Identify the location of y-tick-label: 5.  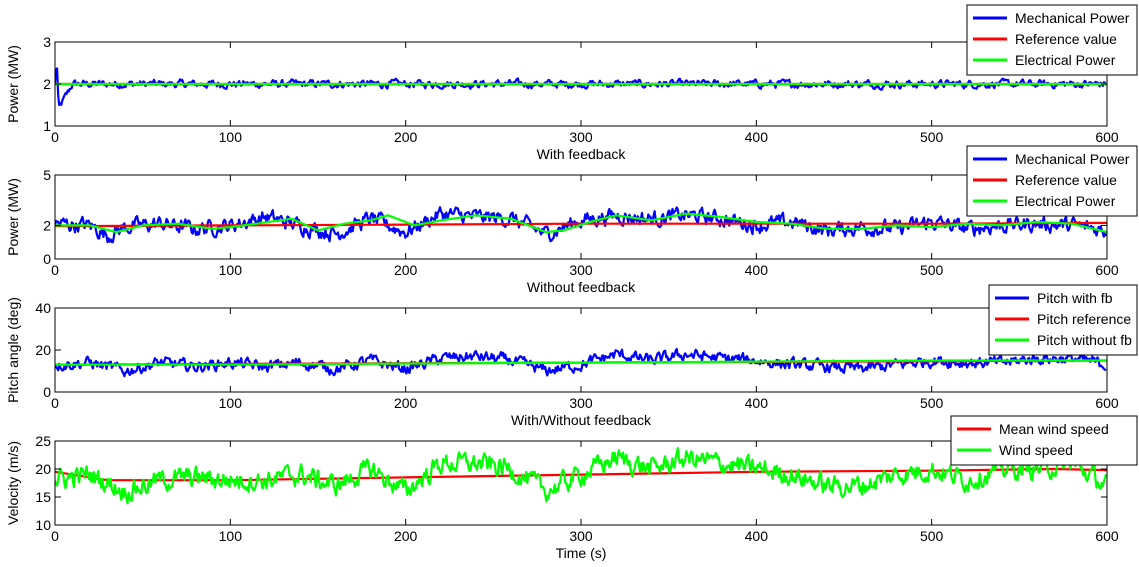
(47, 175).